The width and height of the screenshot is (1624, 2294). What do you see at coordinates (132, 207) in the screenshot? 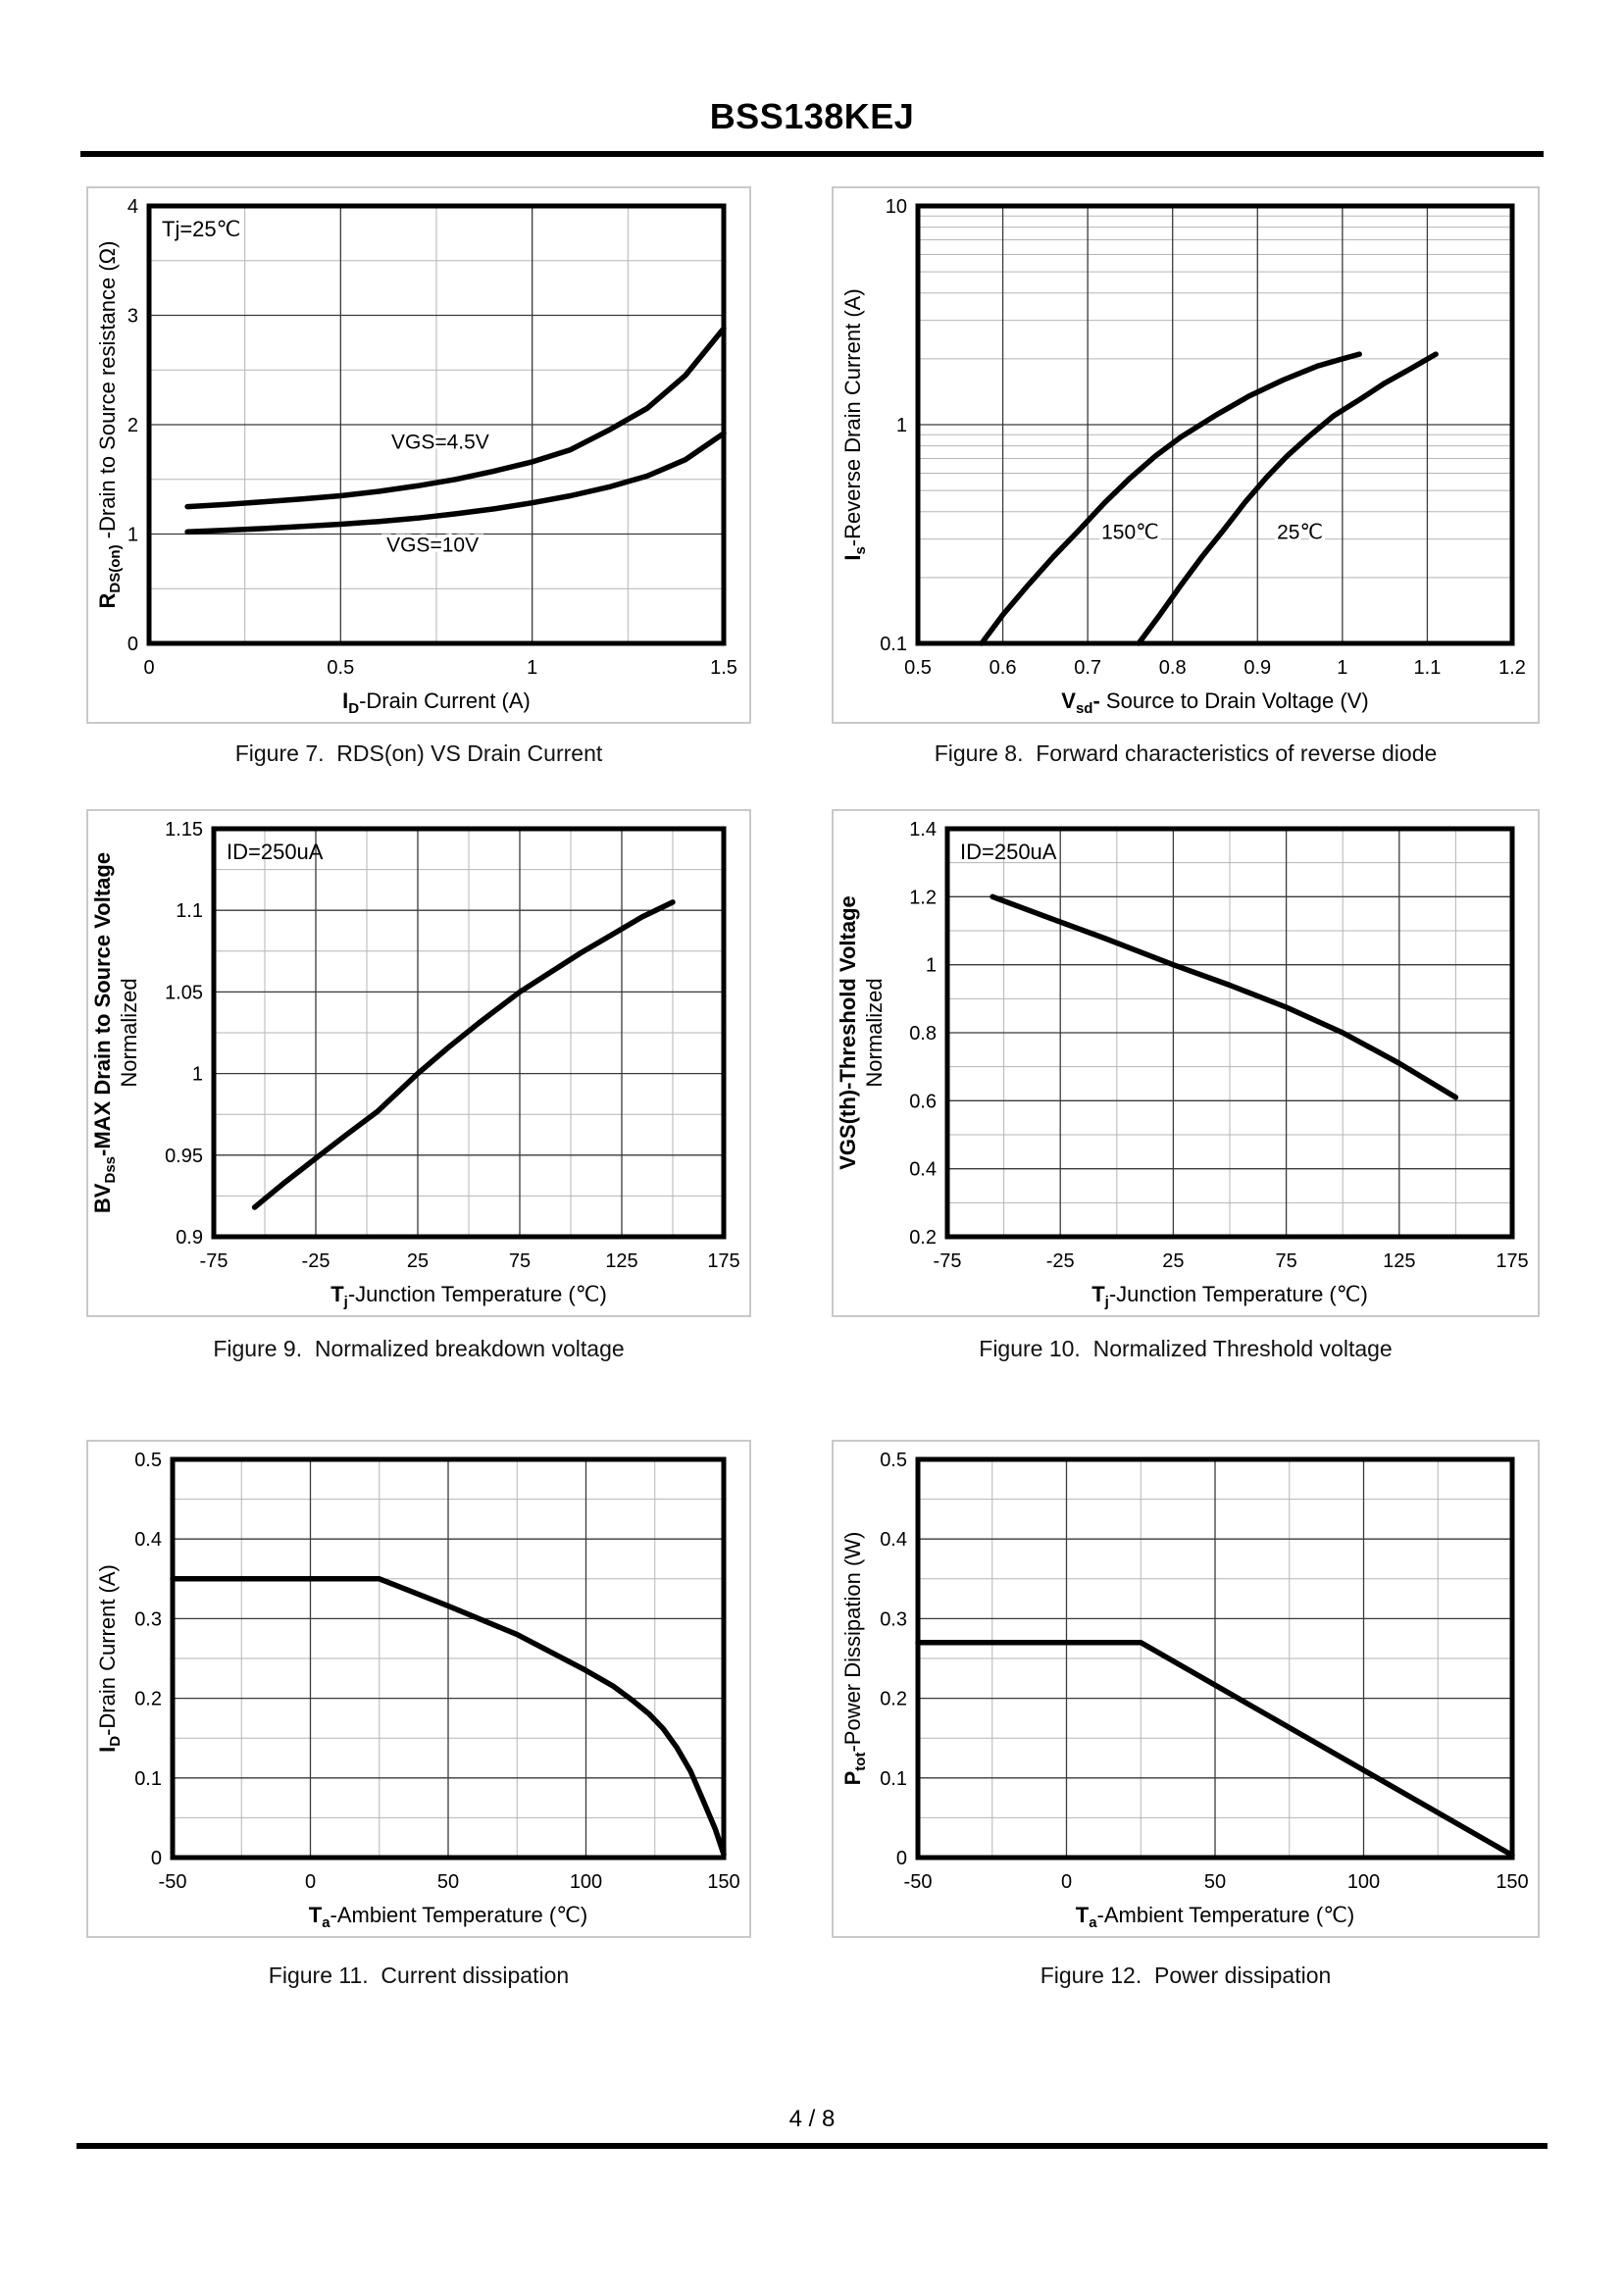
I see `svg-text: 4` at bounding box center [132, 207].